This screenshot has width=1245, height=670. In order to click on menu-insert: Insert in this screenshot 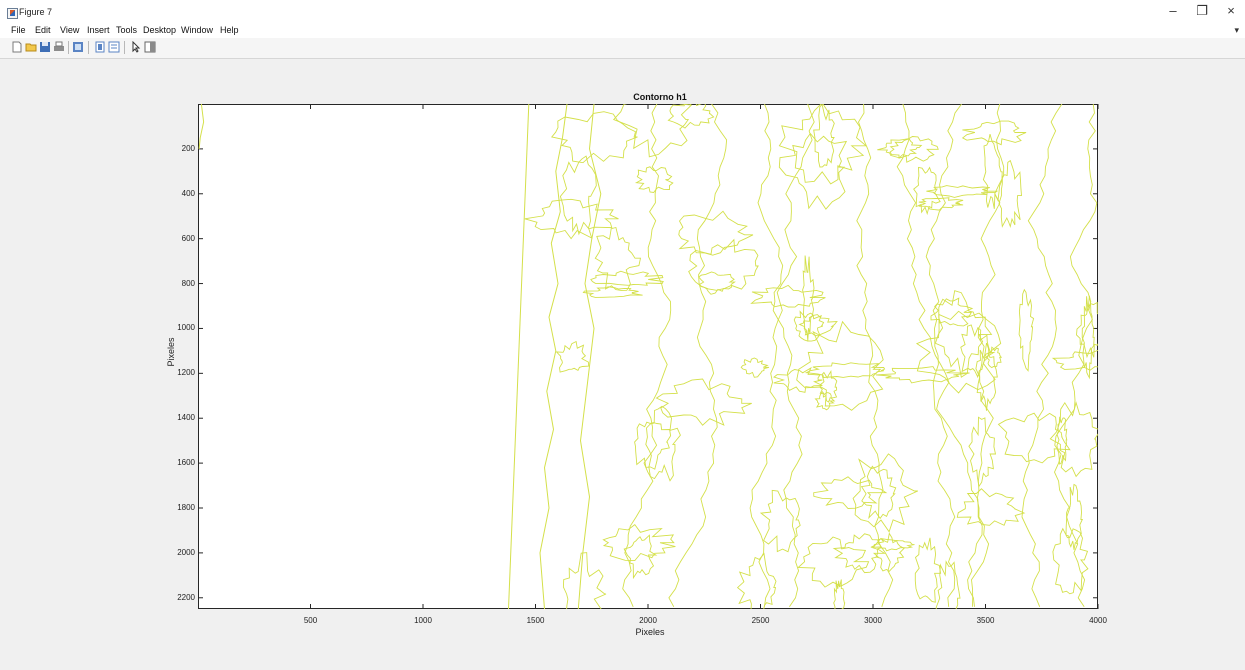, I will do `click(98, 30)`.